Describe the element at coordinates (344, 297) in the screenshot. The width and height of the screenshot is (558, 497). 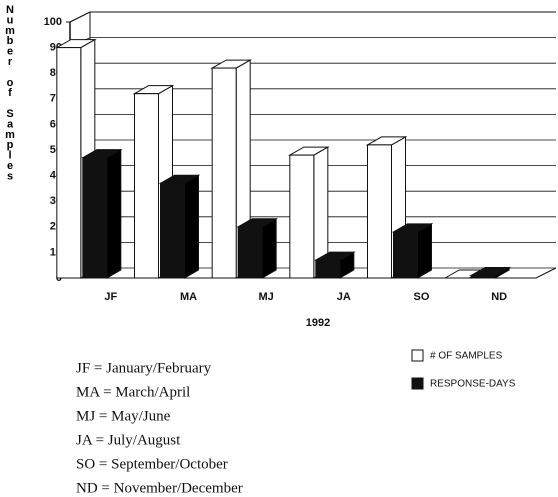
I see `x-tick-label: JA` at that location.